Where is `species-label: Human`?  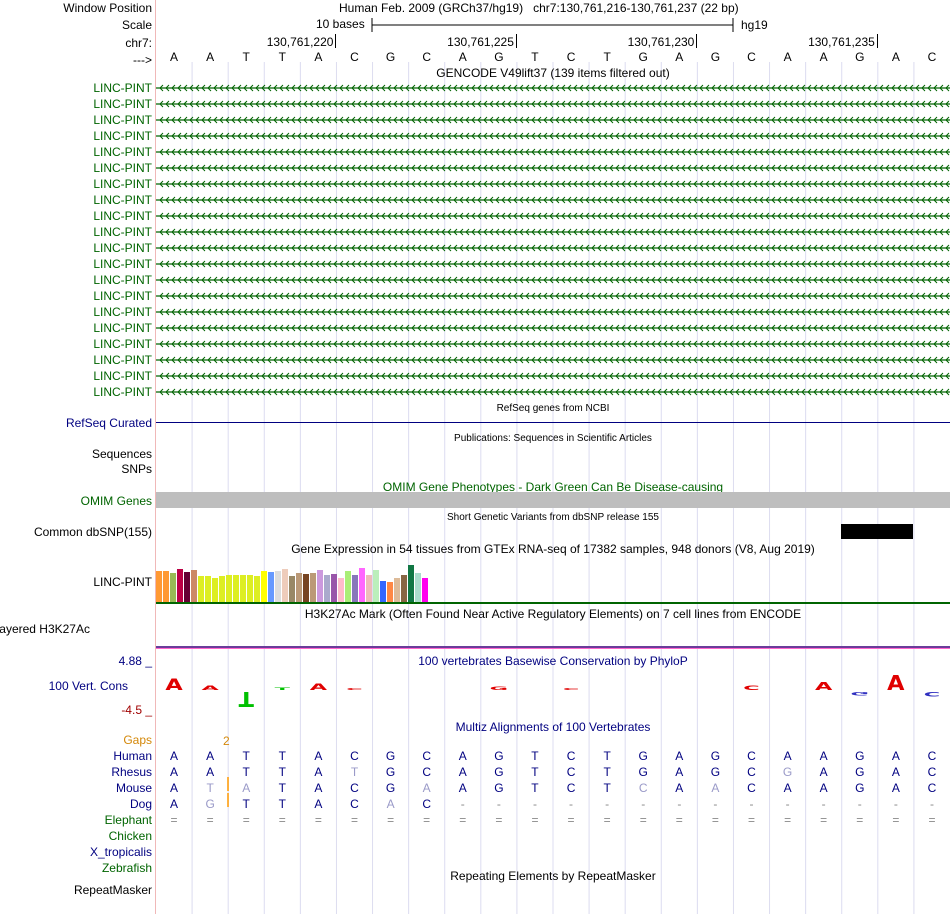 species-label: Human is located at coordinates (132, 756).